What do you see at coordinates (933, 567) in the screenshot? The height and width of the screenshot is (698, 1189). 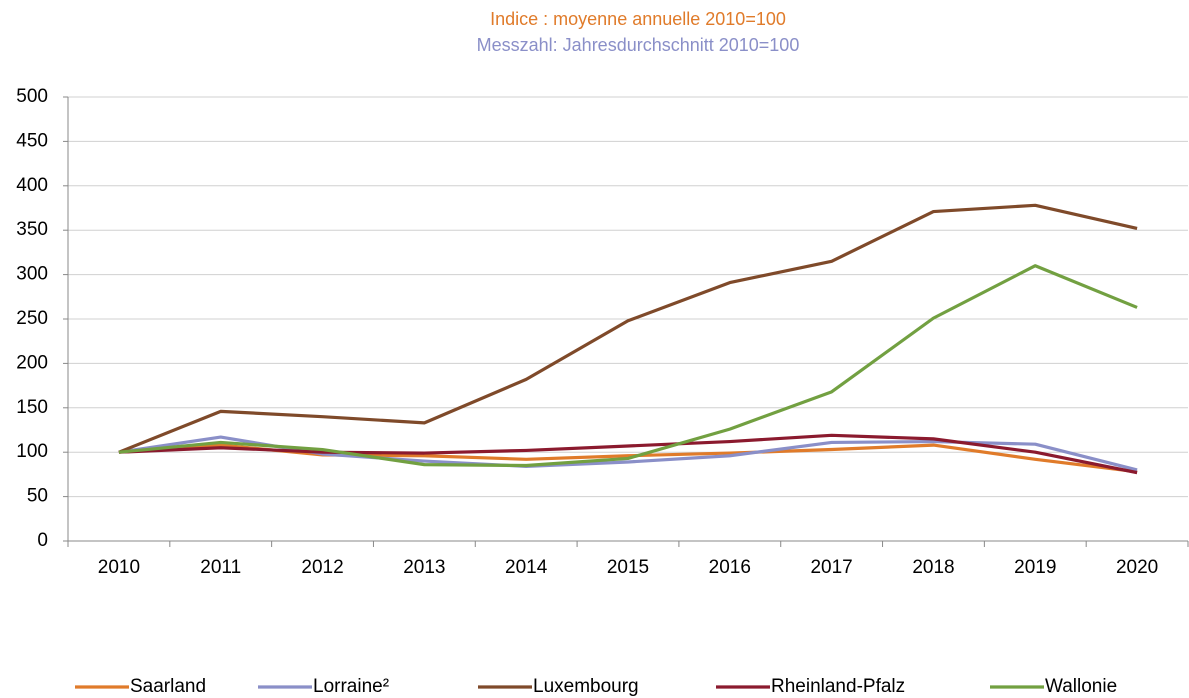 I see `x-tick-label: 2018` at bounding box center [933, 567].